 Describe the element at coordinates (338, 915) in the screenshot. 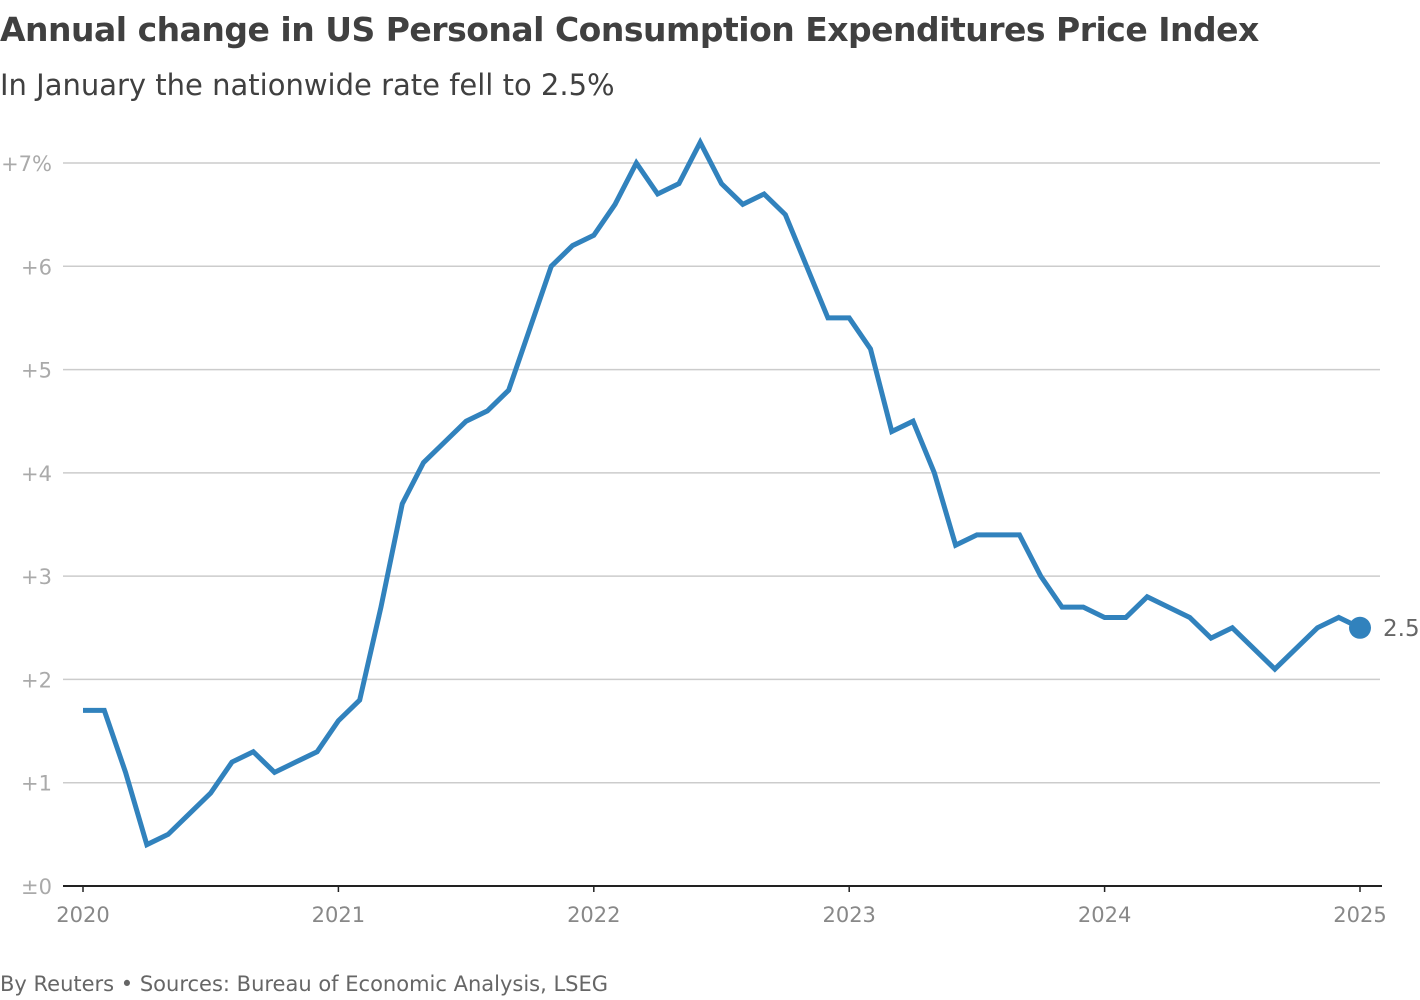

I see `x-tick-label: 2021` at that location.